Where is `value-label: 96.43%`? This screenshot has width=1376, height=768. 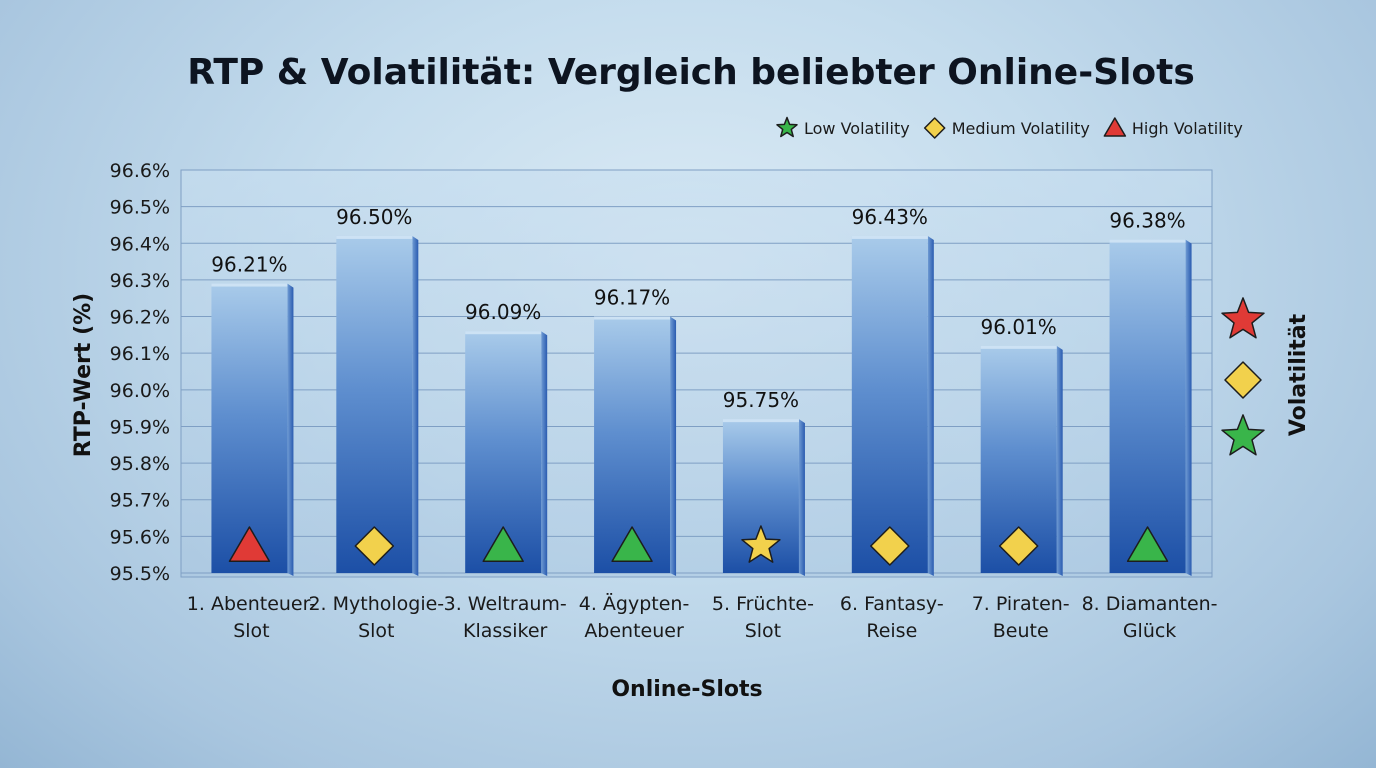
value-label: 96.43% is located at coordinates (890, 217).